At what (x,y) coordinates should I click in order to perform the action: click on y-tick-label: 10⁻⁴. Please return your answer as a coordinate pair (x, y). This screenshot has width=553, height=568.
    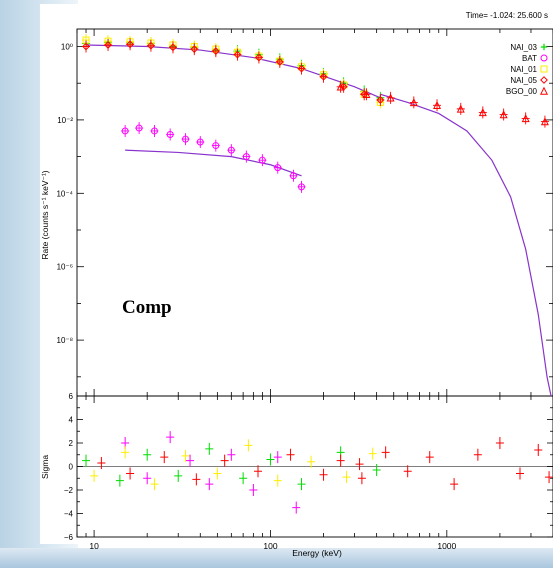
    Looking at the image, I should click on (64, 193).